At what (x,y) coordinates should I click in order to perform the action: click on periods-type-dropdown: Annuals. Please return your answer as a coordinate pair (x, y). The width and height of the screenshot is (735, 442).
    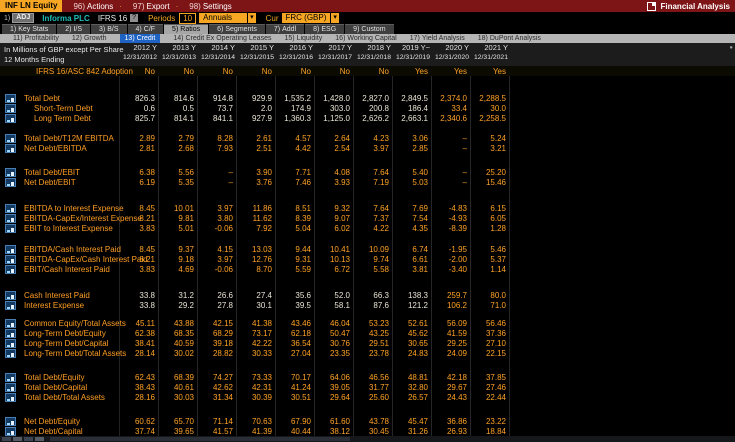
    Looking at the image, I should click on (223, 18).